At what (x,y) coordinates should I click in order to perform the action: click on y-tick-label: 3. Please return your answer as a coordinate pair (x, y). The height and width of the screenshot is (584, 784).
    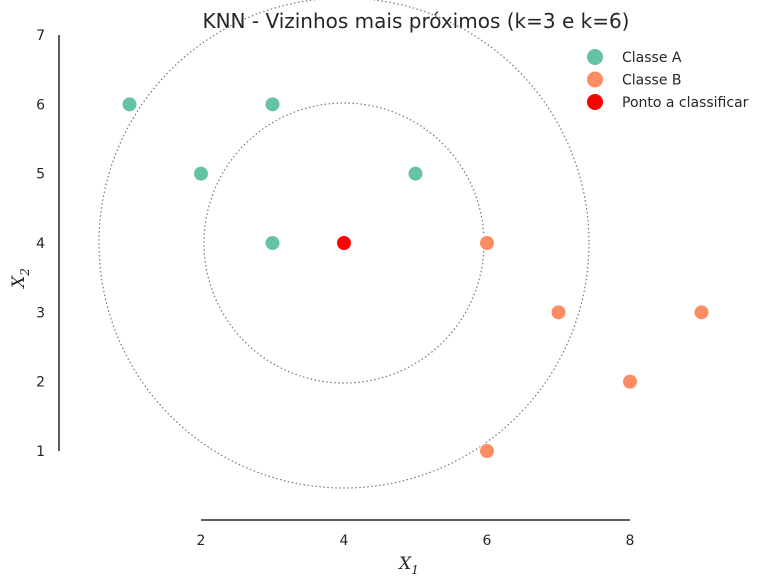
    Looking at the image, I should click on (40, 313).